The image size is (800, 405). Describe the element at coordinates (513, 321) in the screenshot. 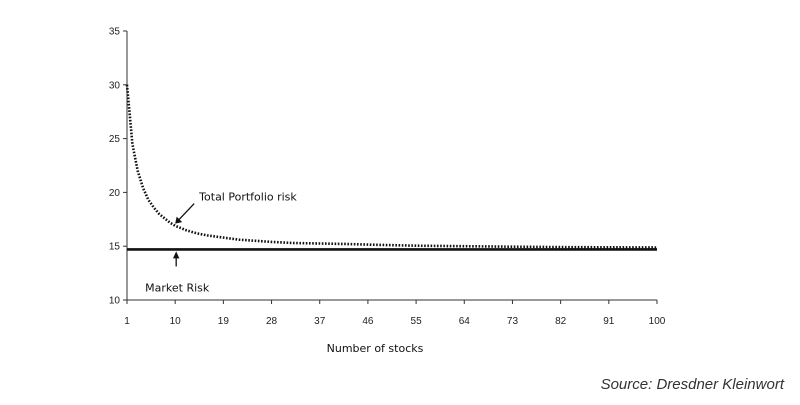

I see `x-tick-label: 73` at that location.